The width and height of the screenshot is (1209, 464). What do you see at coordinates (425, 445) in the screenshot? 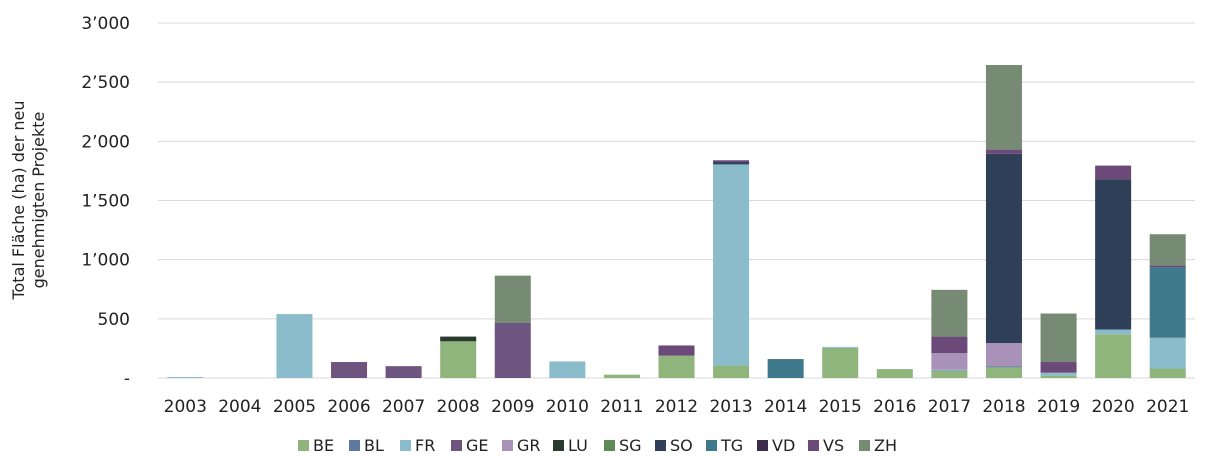
I see `legend-label-fr: FR` at bounding box center [425, 445].